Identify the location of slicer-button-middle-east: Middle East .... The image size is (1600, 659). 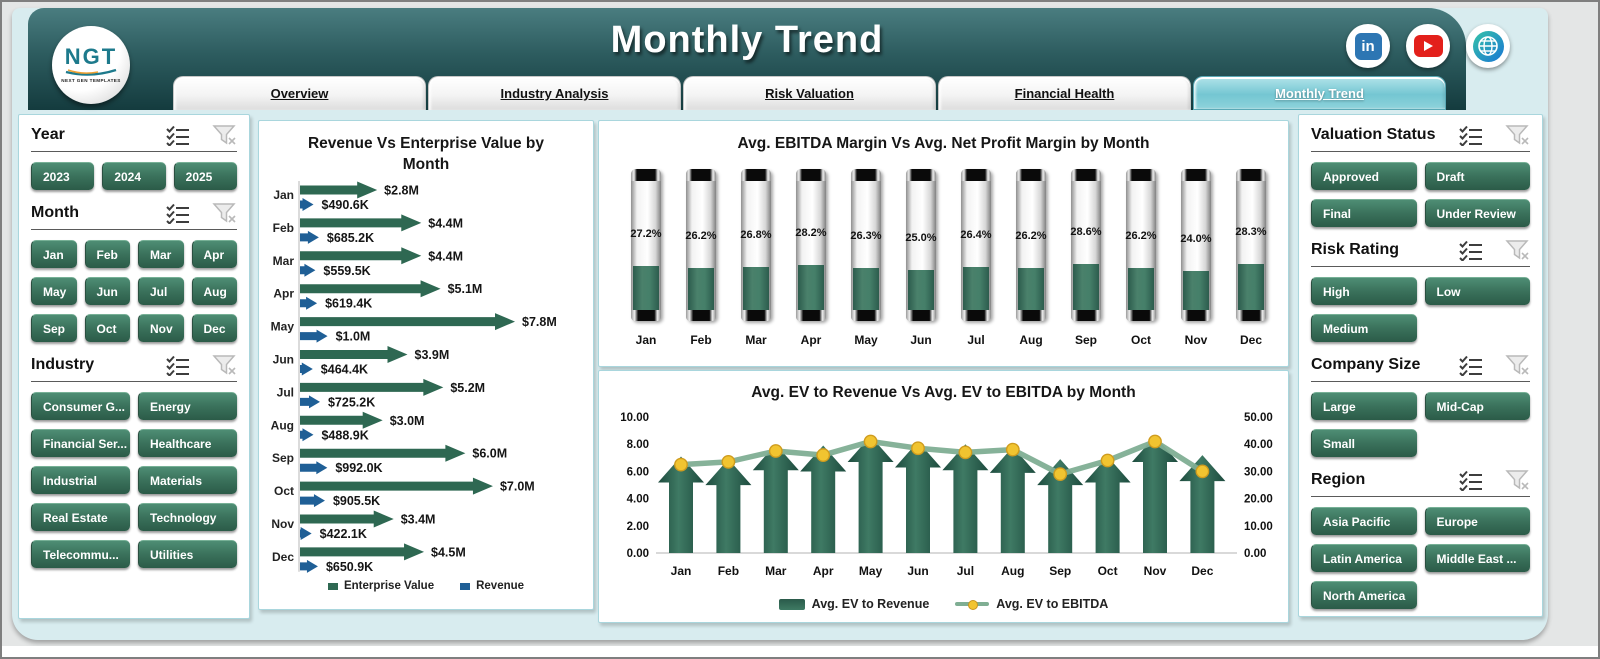
(1477, 558).